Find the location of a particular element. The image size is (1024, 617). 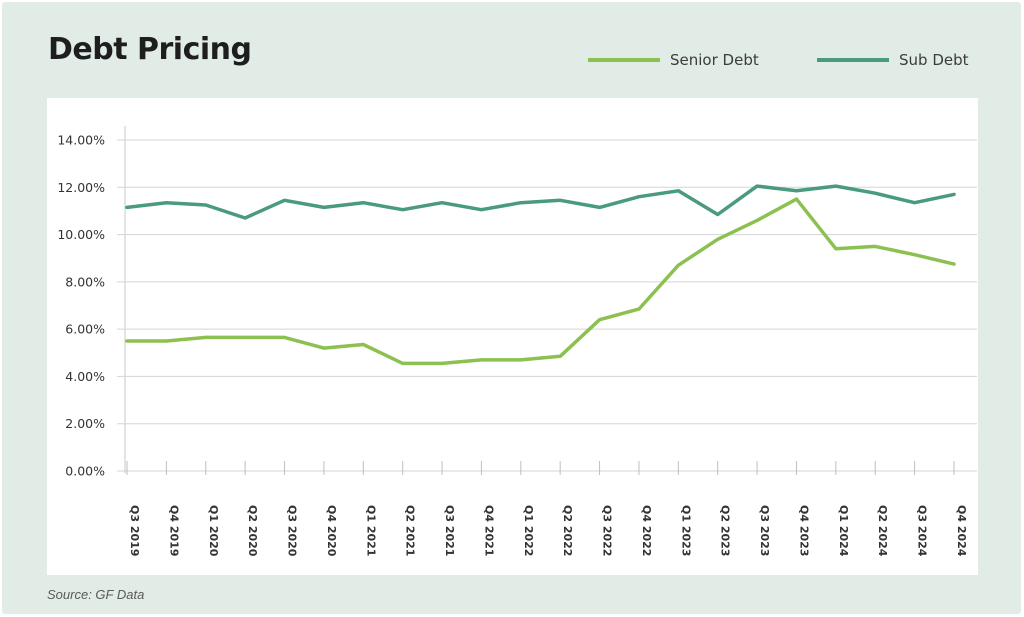

x-tick-label: Q4 2024 is located at coordinates (961, 531).